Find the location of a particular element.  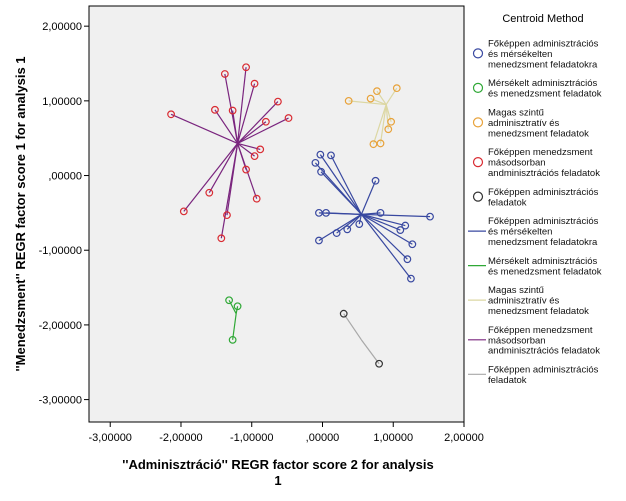

x-tick-label: -2,00000 is located at coordinates (180, 438).